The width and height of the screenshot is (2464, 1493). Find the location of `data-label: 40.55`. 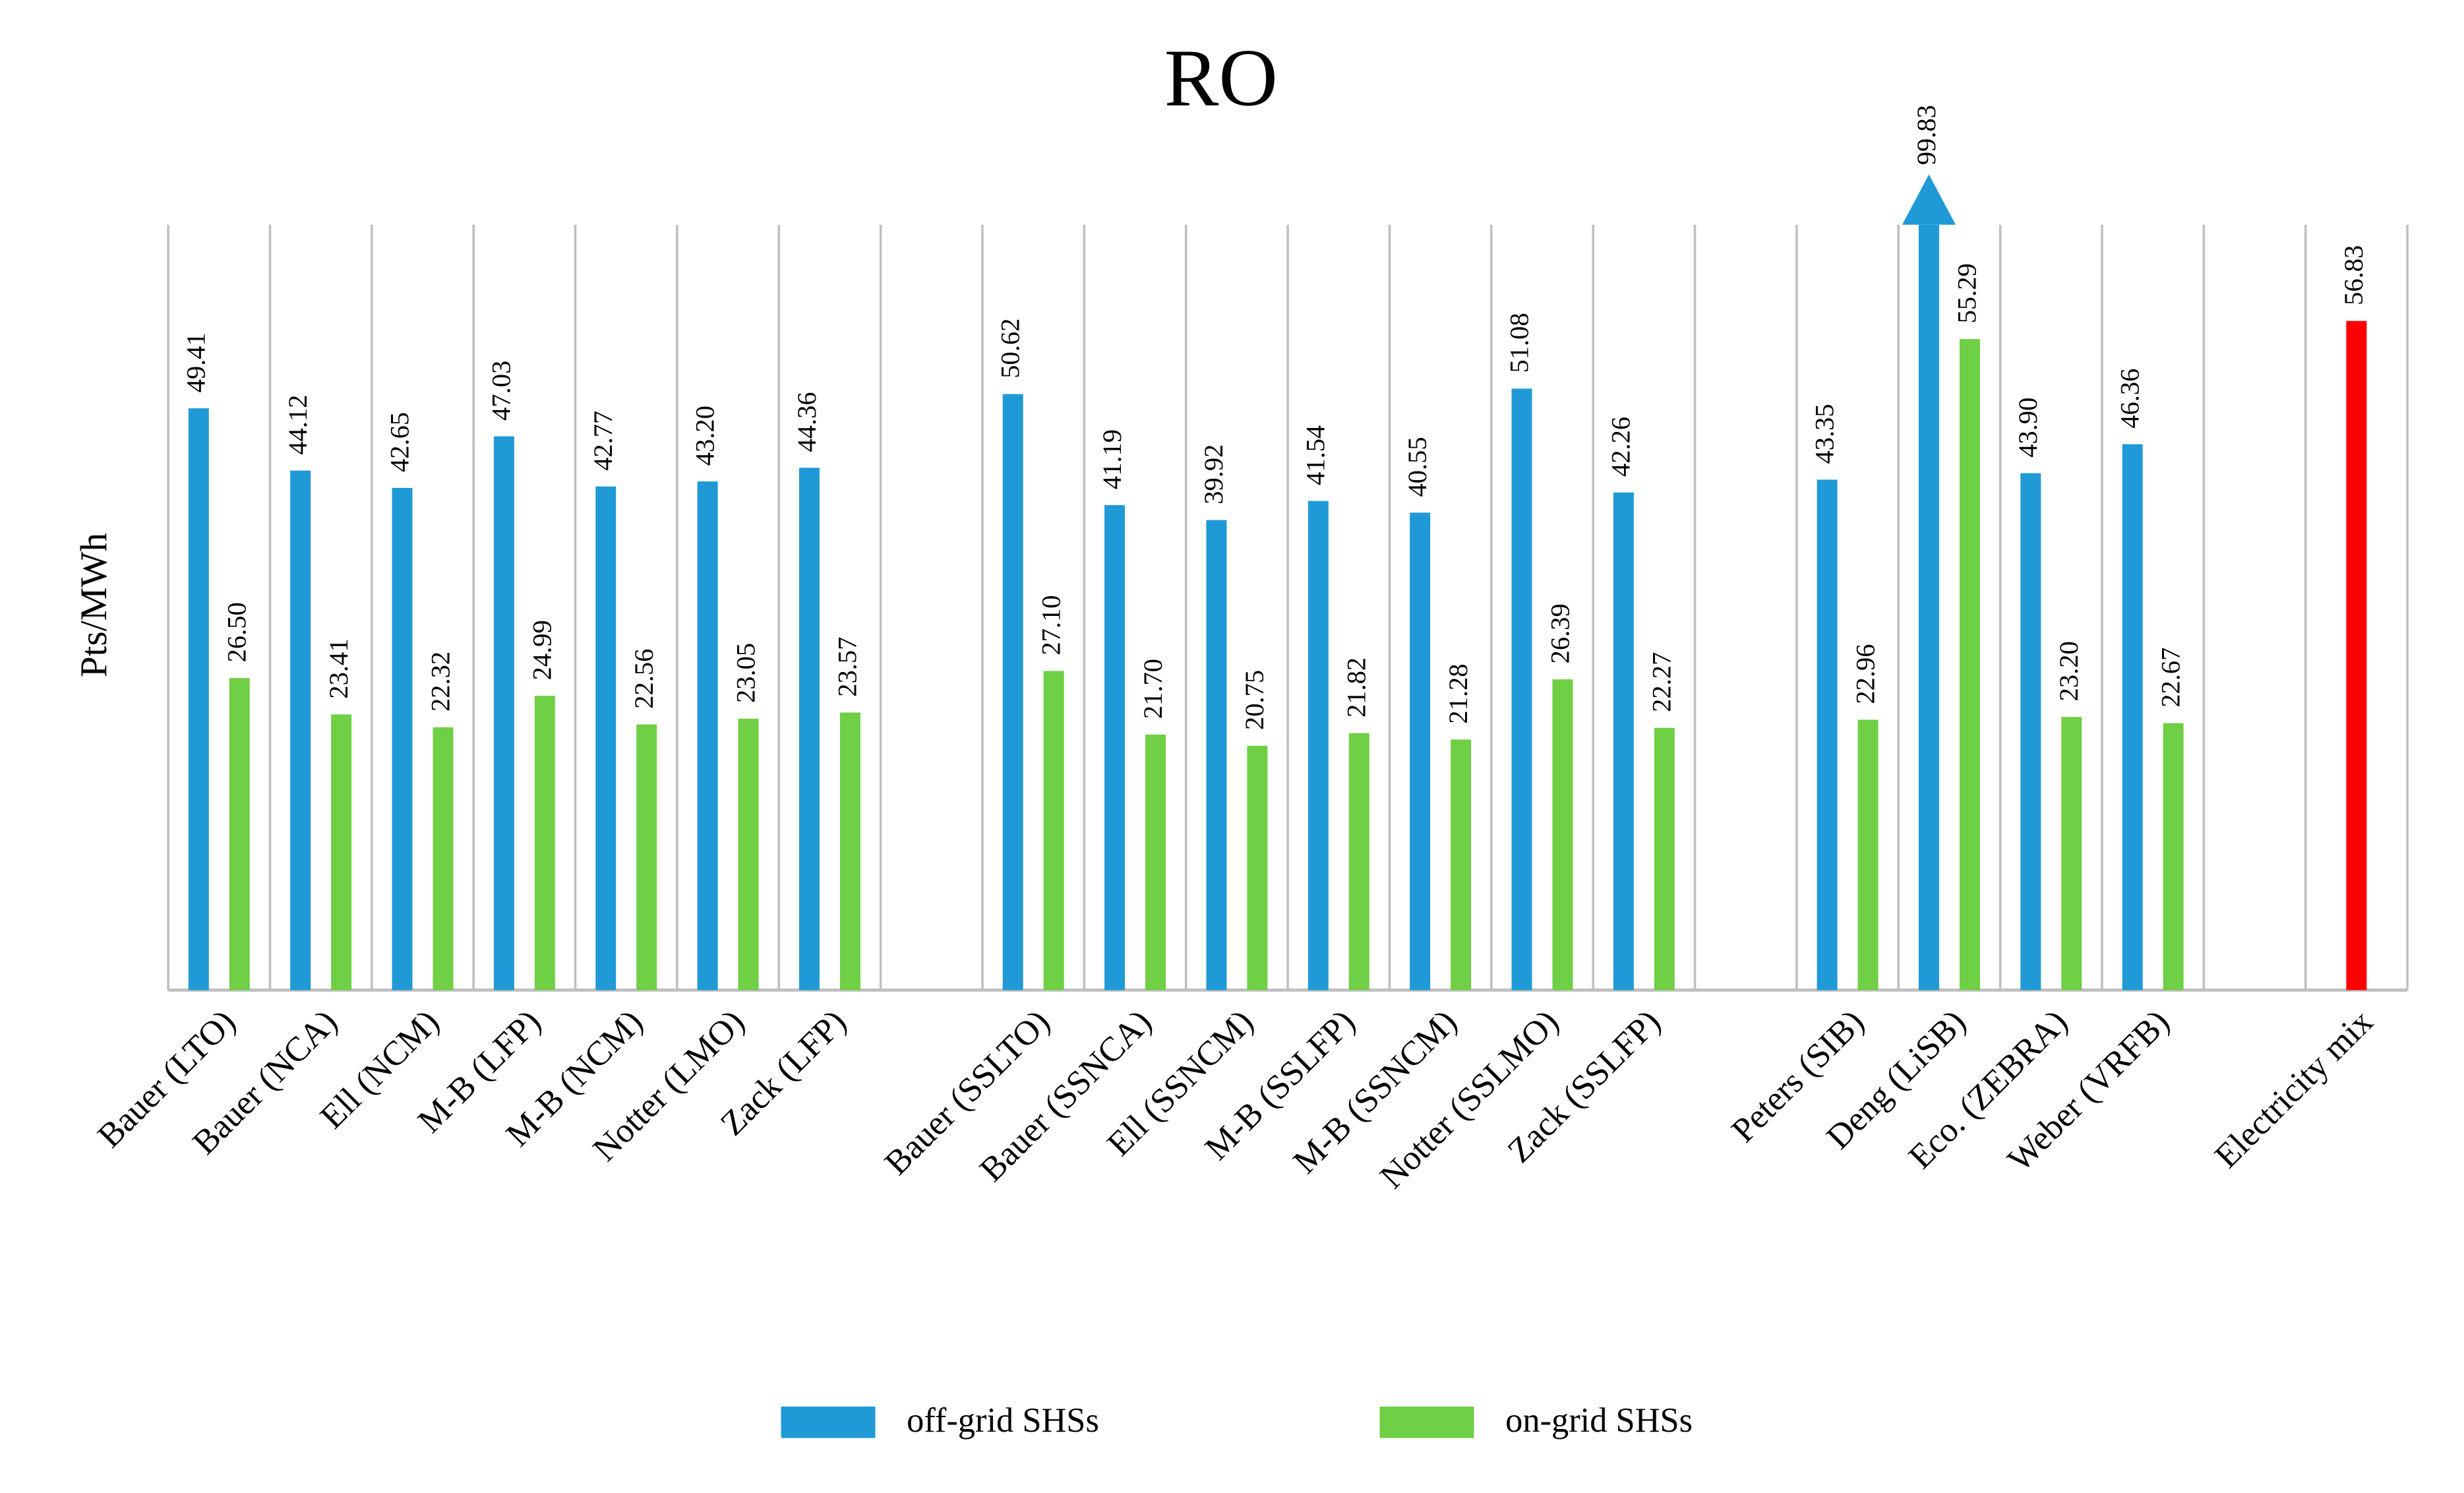

data-label: 40.55 is located at coordinates (1417, 467).